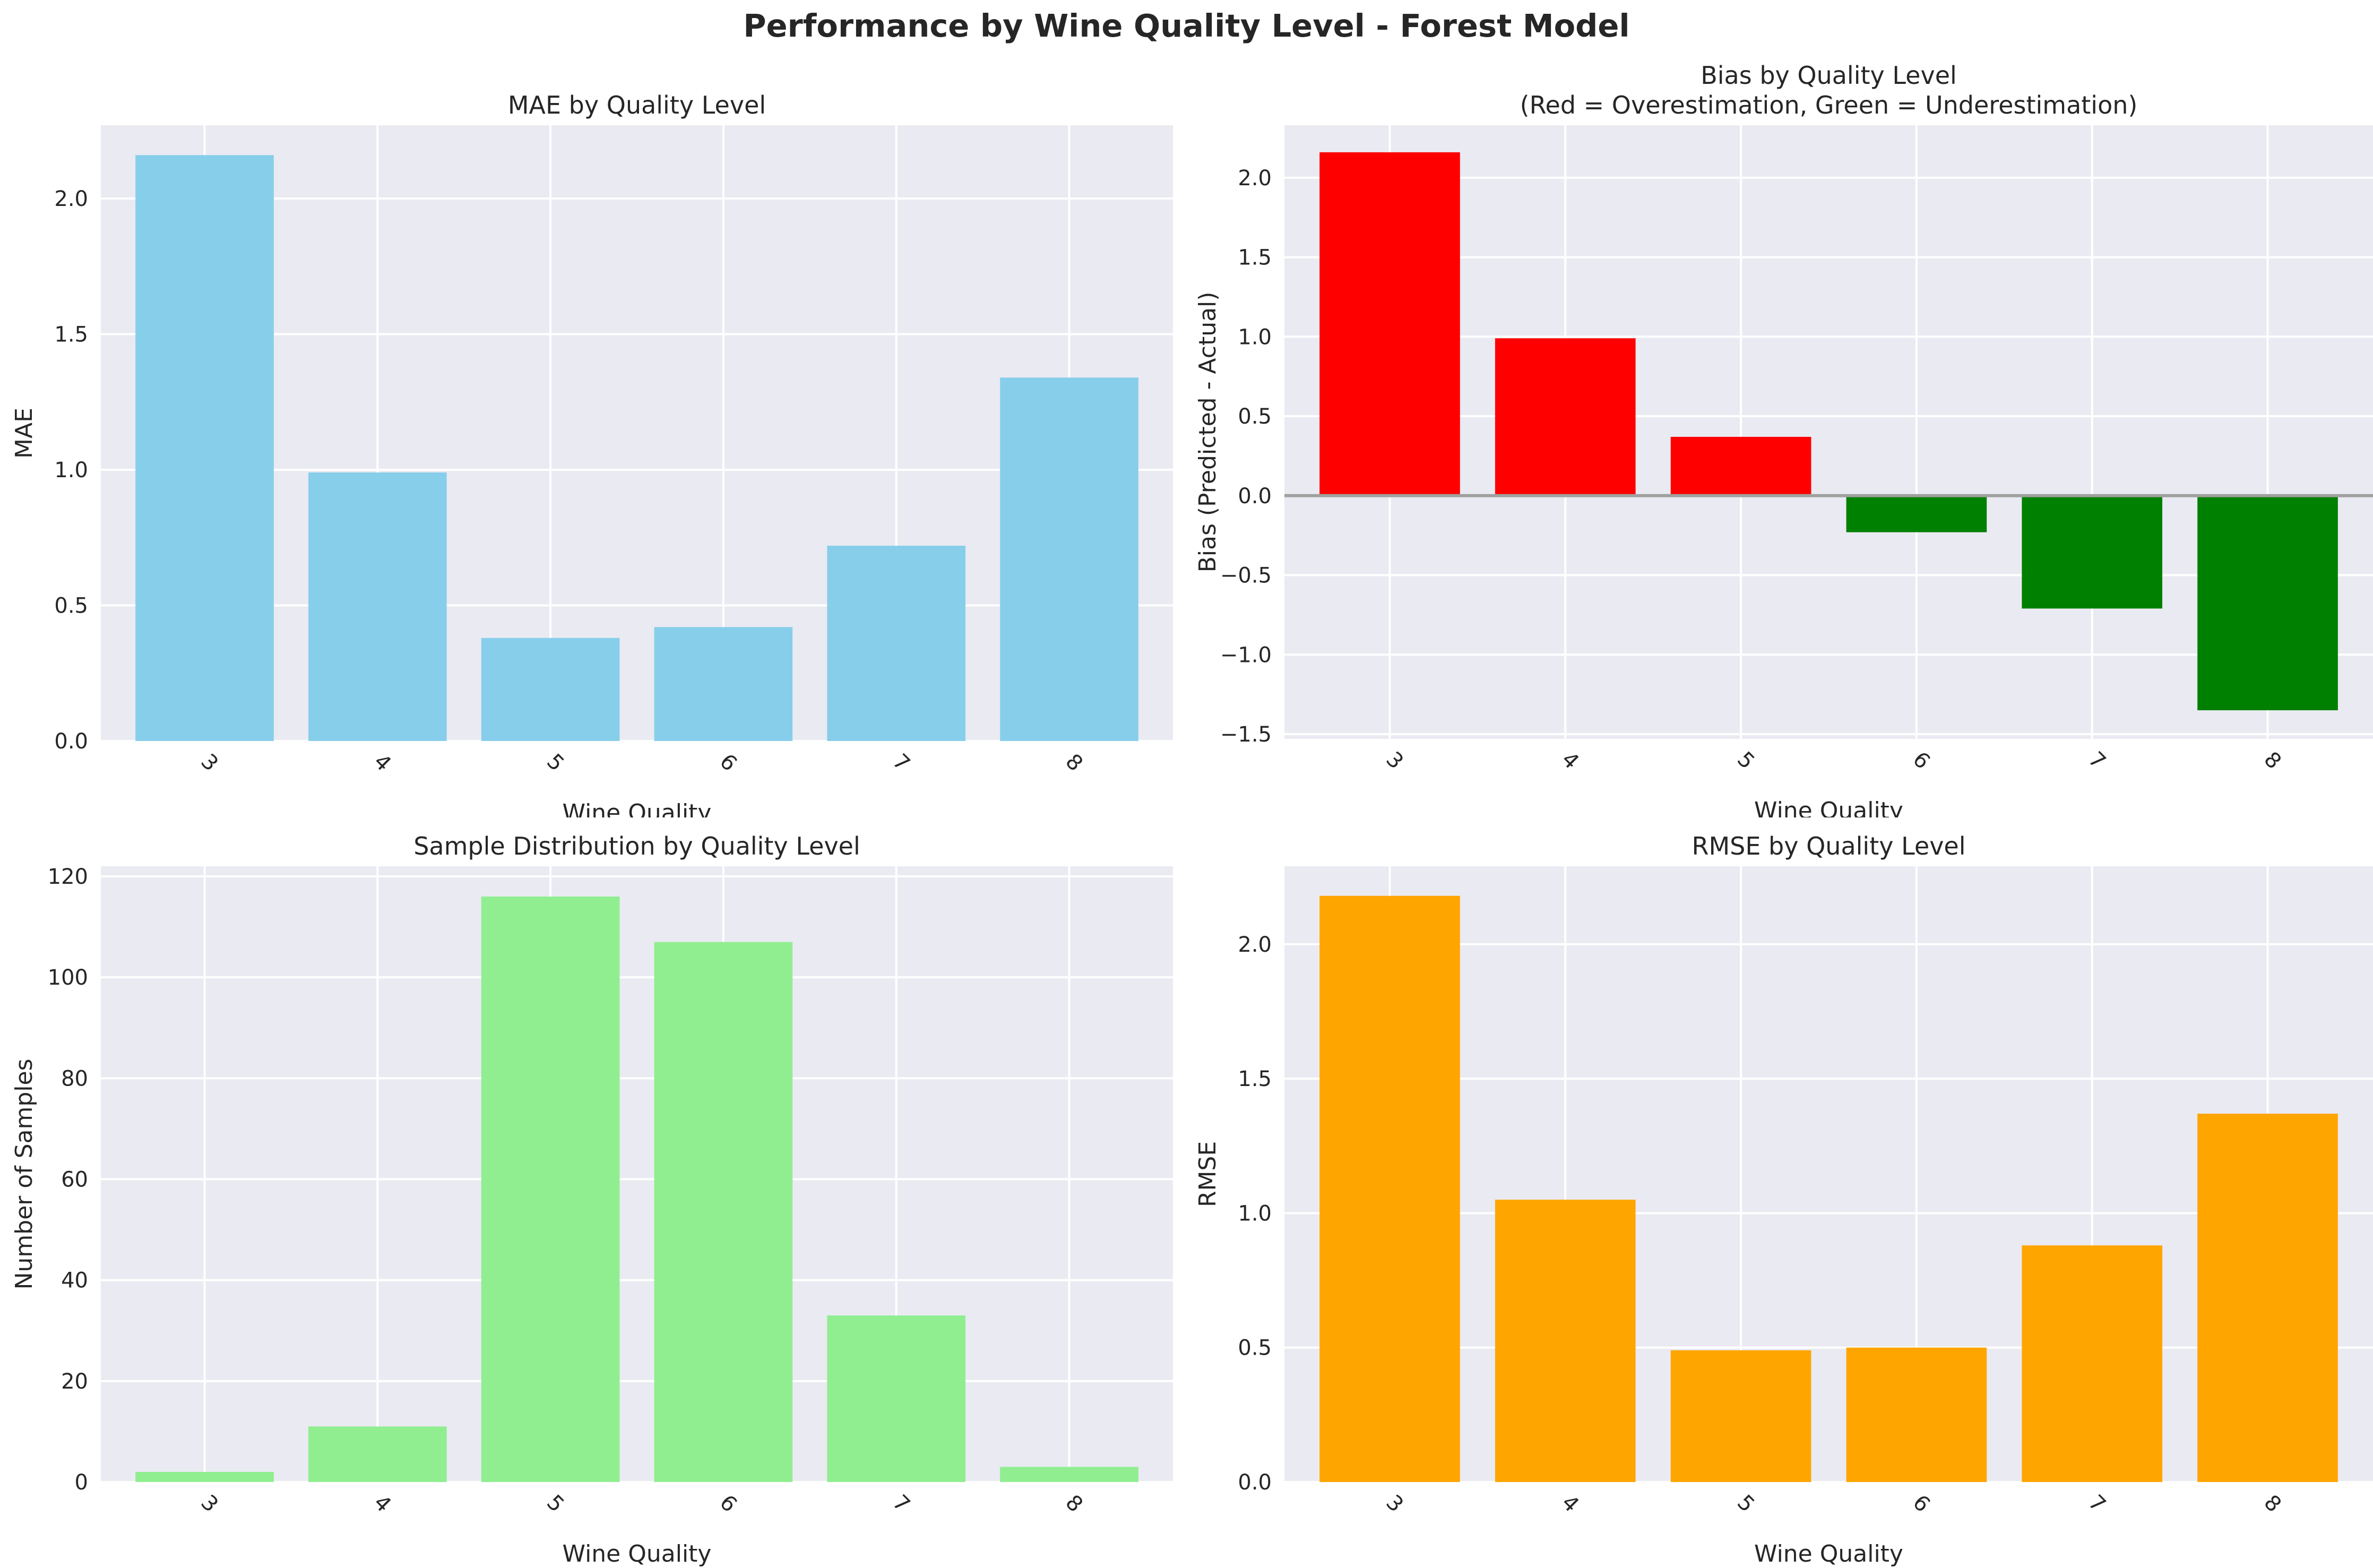 The height and width of the screenshot is (1568, 2373). What do you see at coordinates (24, 433) in the screenshot?
I see `y-axis-label: MAE` at bounding box center [24, 433].